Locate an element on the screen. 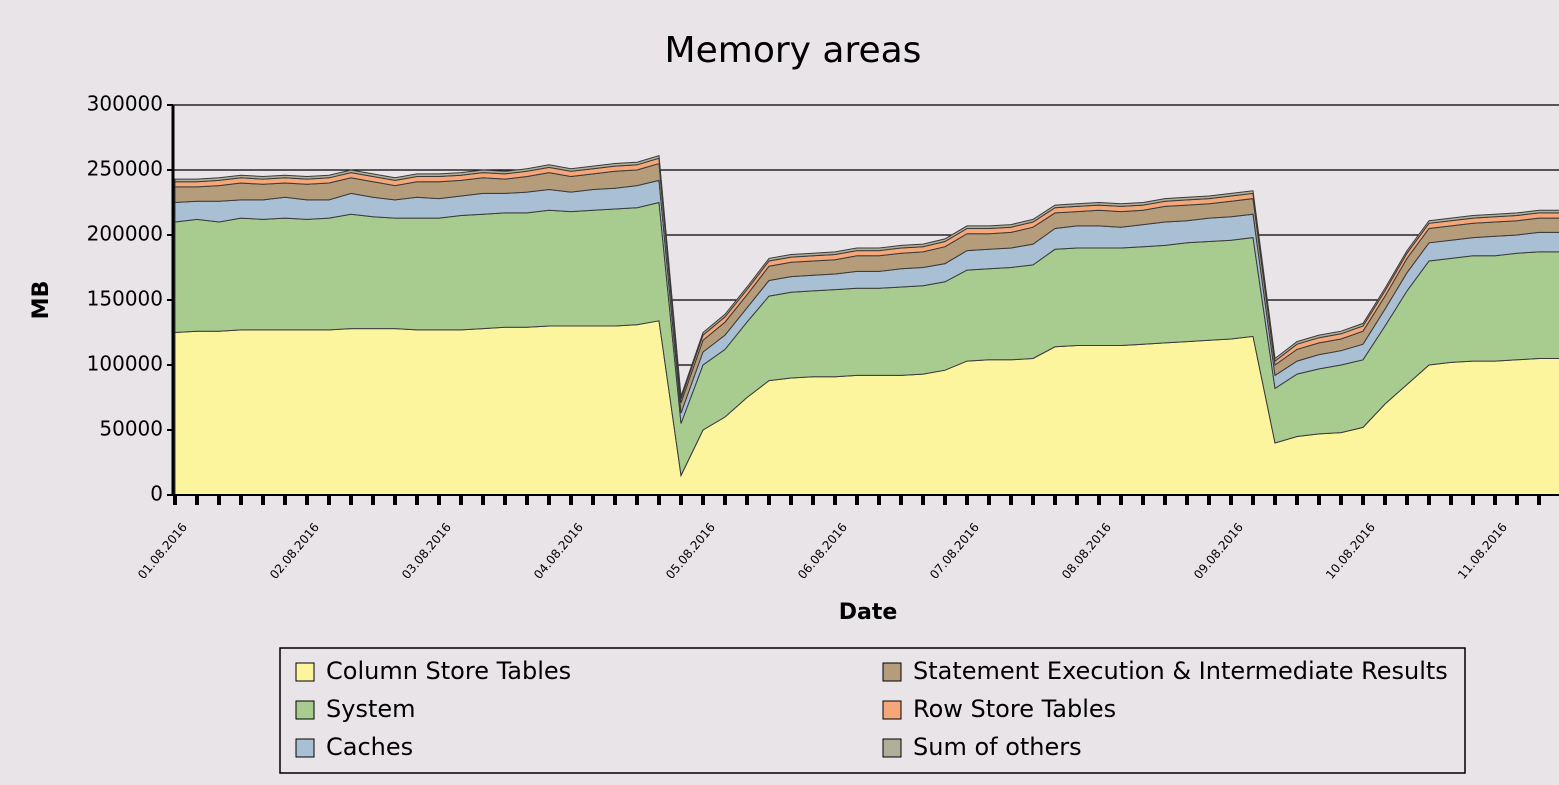  chart-title: Memory areas is located at coordinates (793, 50).